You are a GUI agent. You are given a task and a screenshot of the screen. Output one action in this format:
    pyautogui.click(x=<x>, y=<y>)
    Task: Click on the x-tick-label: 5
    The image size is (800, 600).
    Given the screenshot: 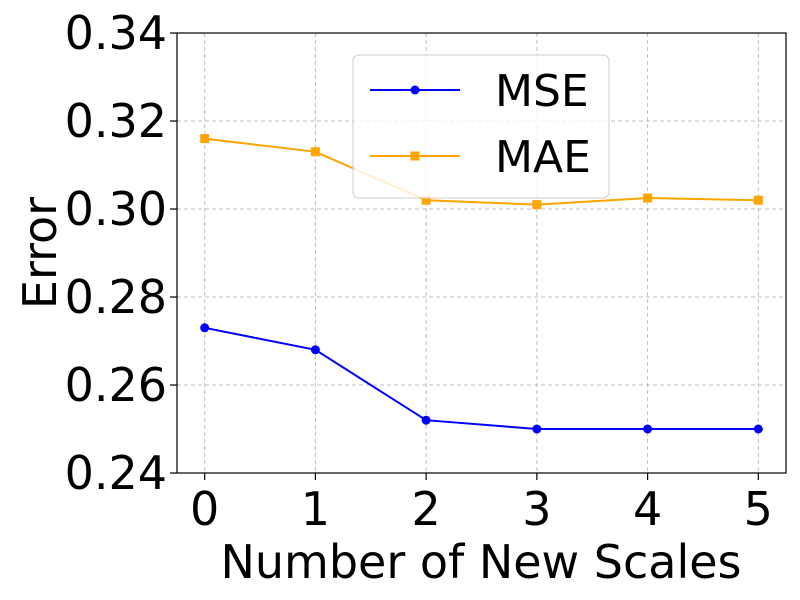 What is the action you would take?
    pyautogui.click(x=758, y=509)
    